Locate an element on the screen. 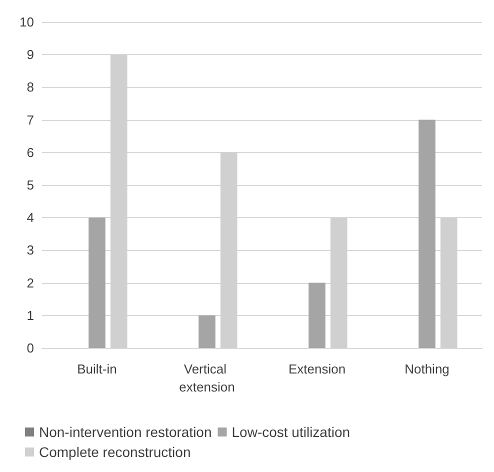 The height and width of the screenshot is (472, 494). legend-label: Non-intervention restoration is located at coordinates (125, 432).